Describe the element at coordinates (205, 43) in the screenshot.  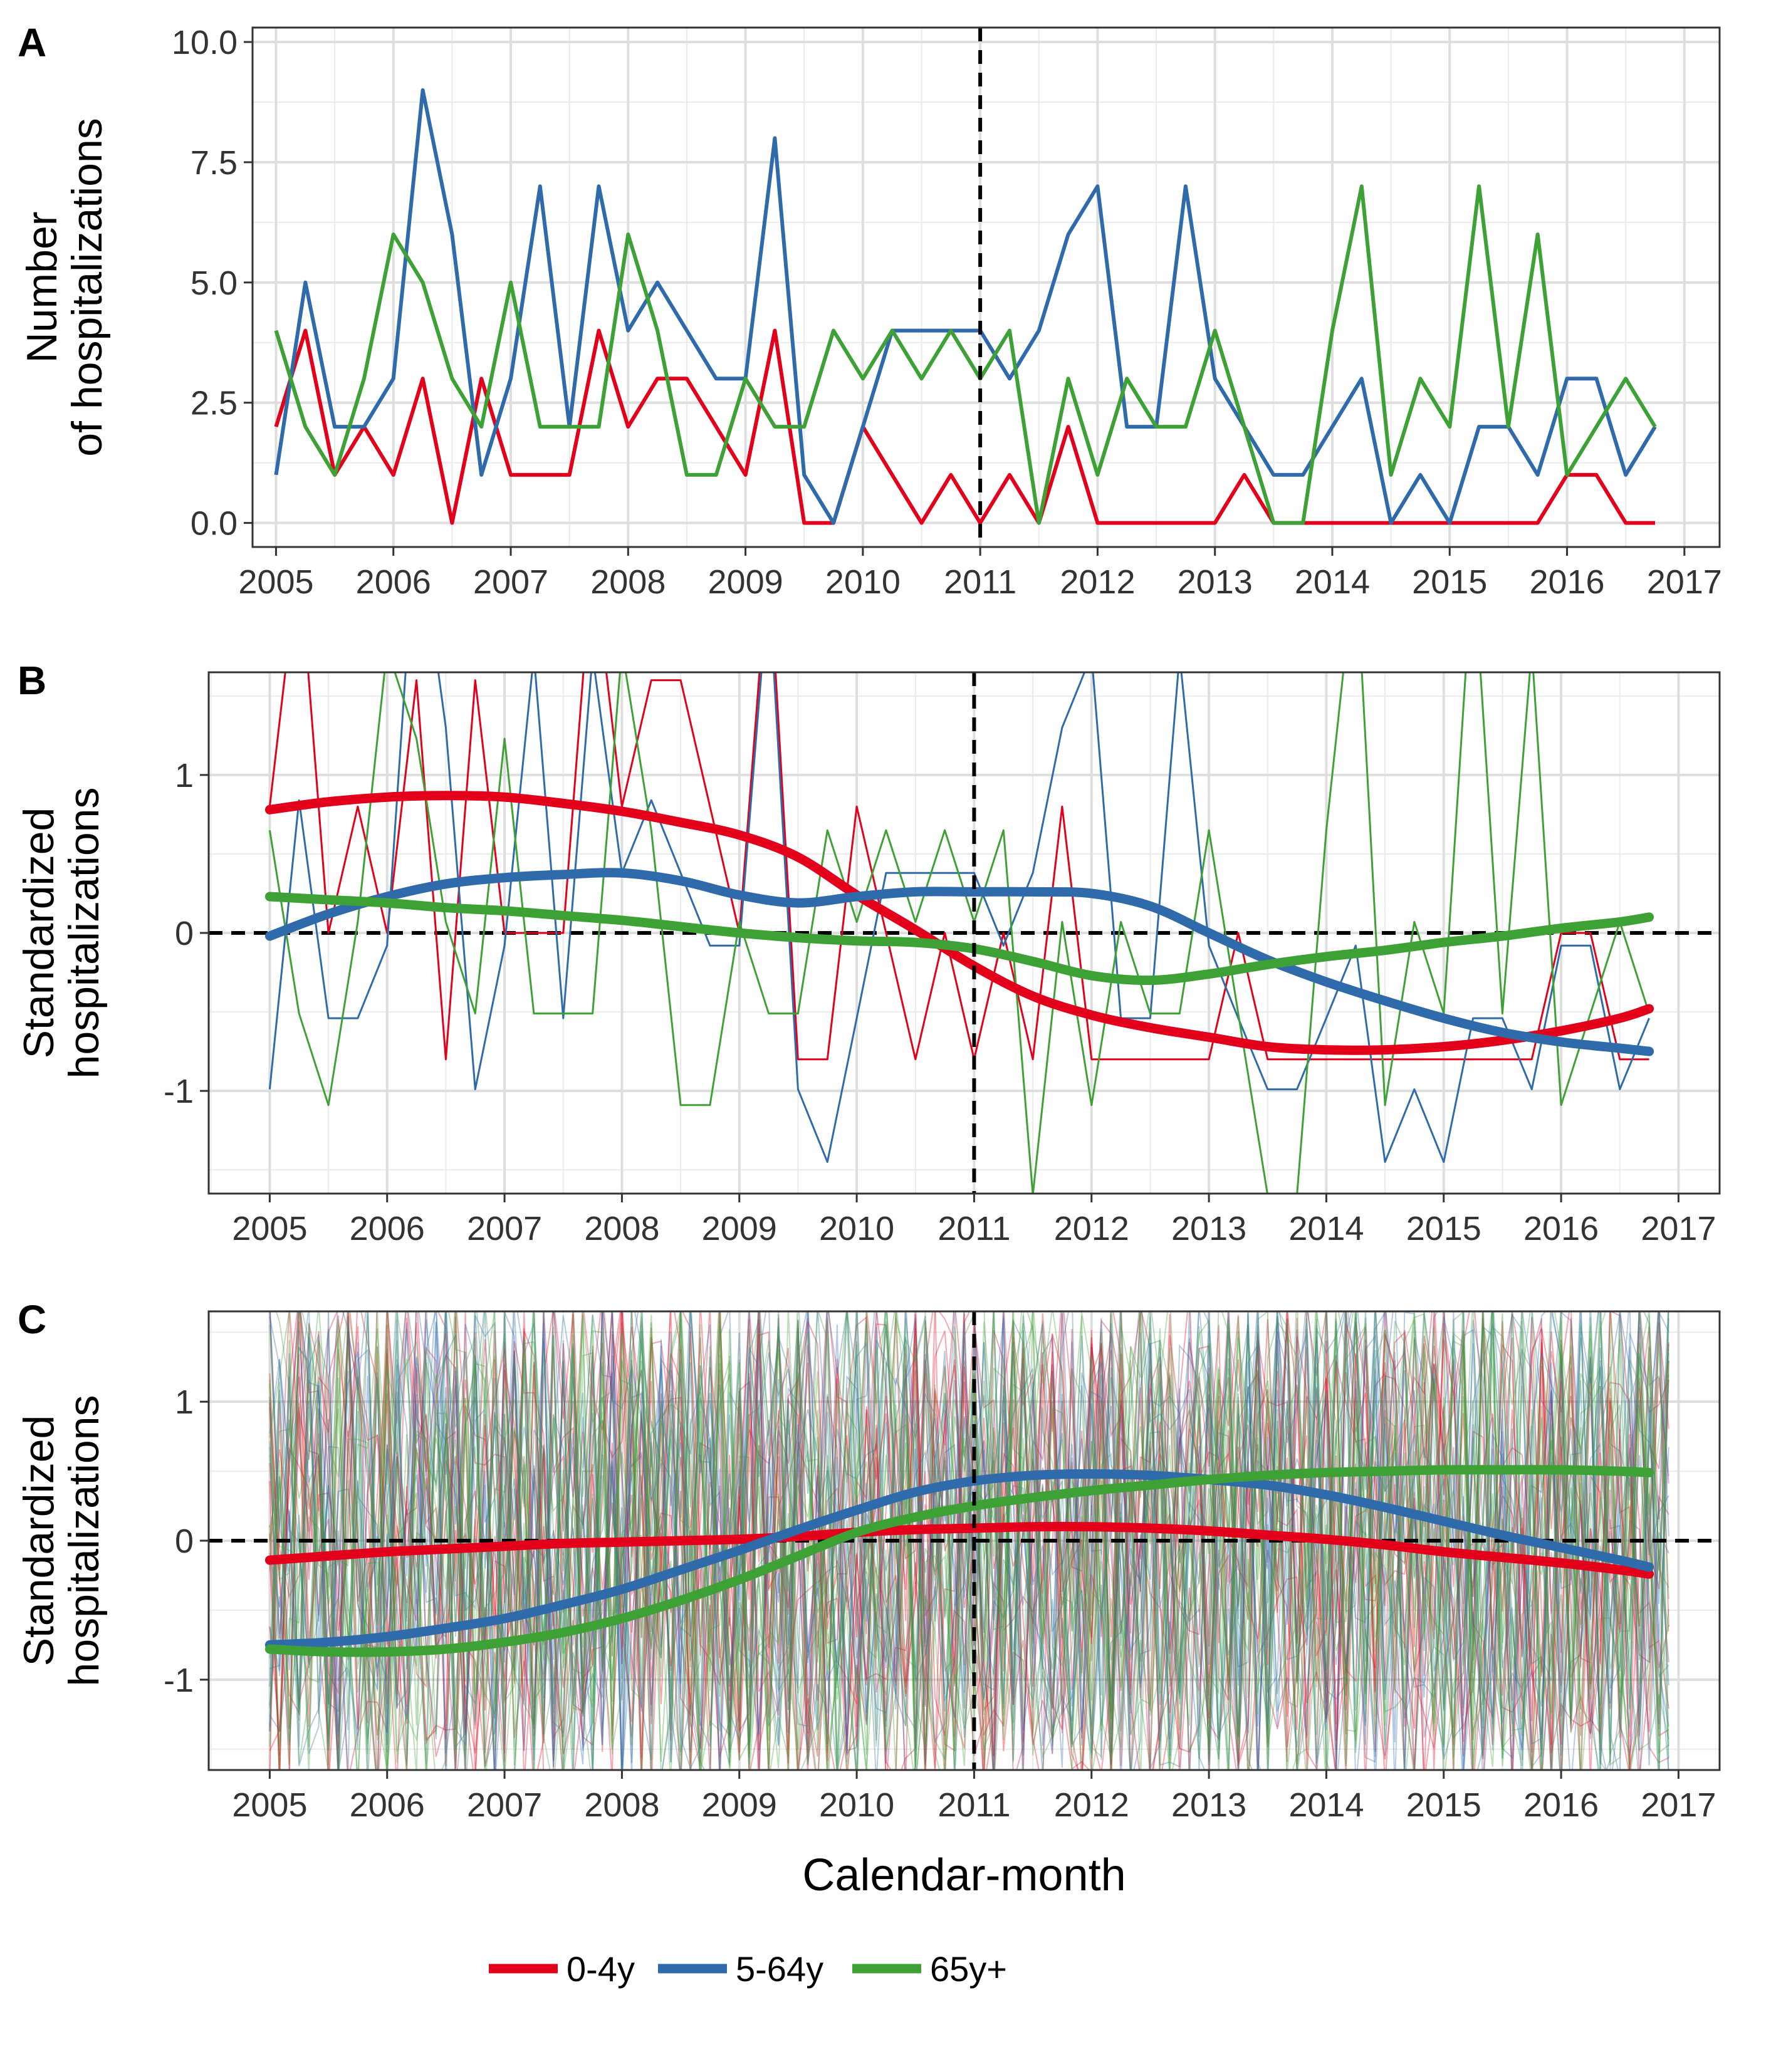
I see `y-tick-label: 10.0` at that location.